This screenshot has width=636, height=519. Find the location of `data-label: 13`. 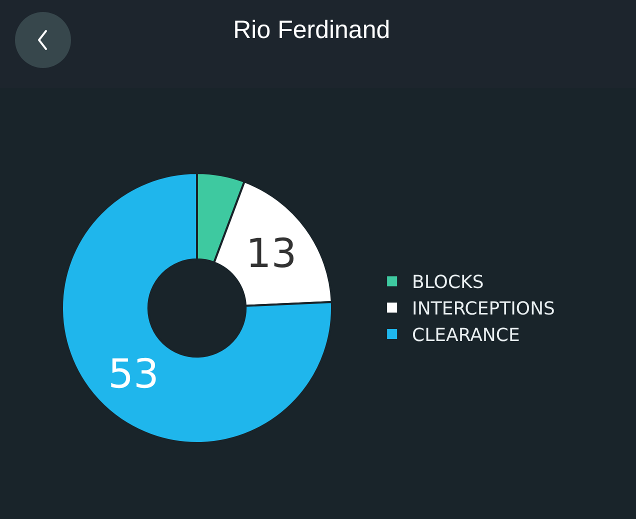

data-label: 13 is located at coordinates (271, 254).